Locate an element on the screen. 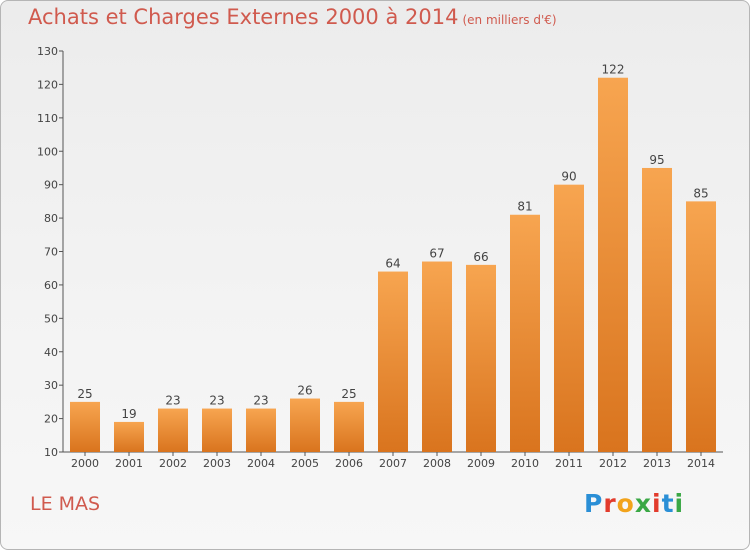 The height and width of the screenshot is (550, 750). bar-value-label: 19 is located at coordinates (128, 414).